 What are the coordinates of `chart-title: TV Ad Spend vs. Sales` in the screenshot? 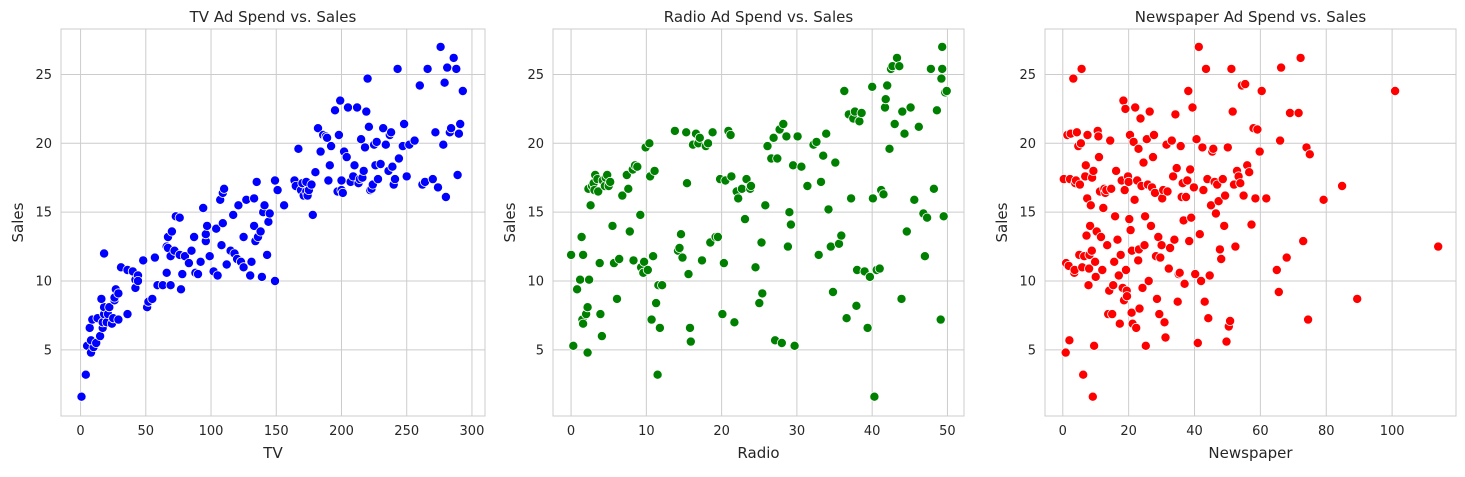 It's located at (273, 17).